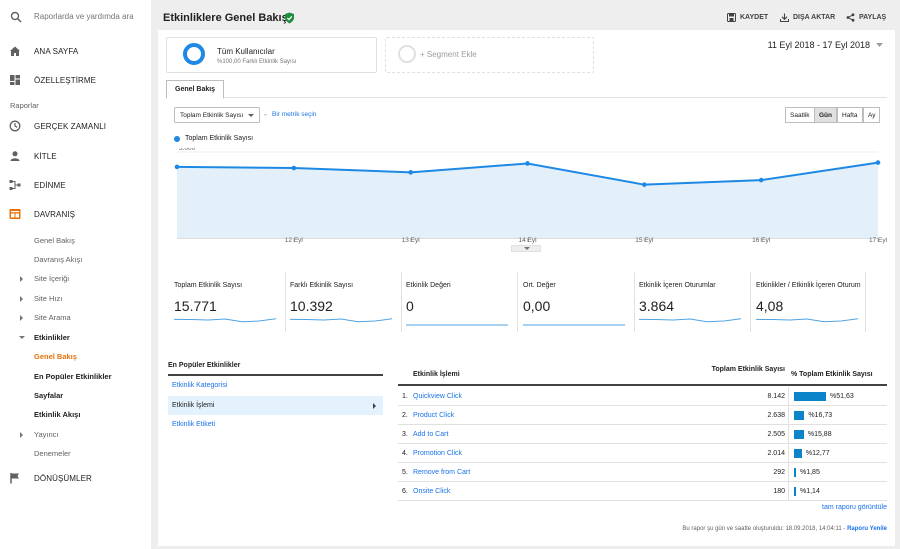 This screenshot has height=549, width=900. Describe the element at coordinates (50, 185) in the screenshot. I see `nav-acquisition-label: EDİNME` at that location.